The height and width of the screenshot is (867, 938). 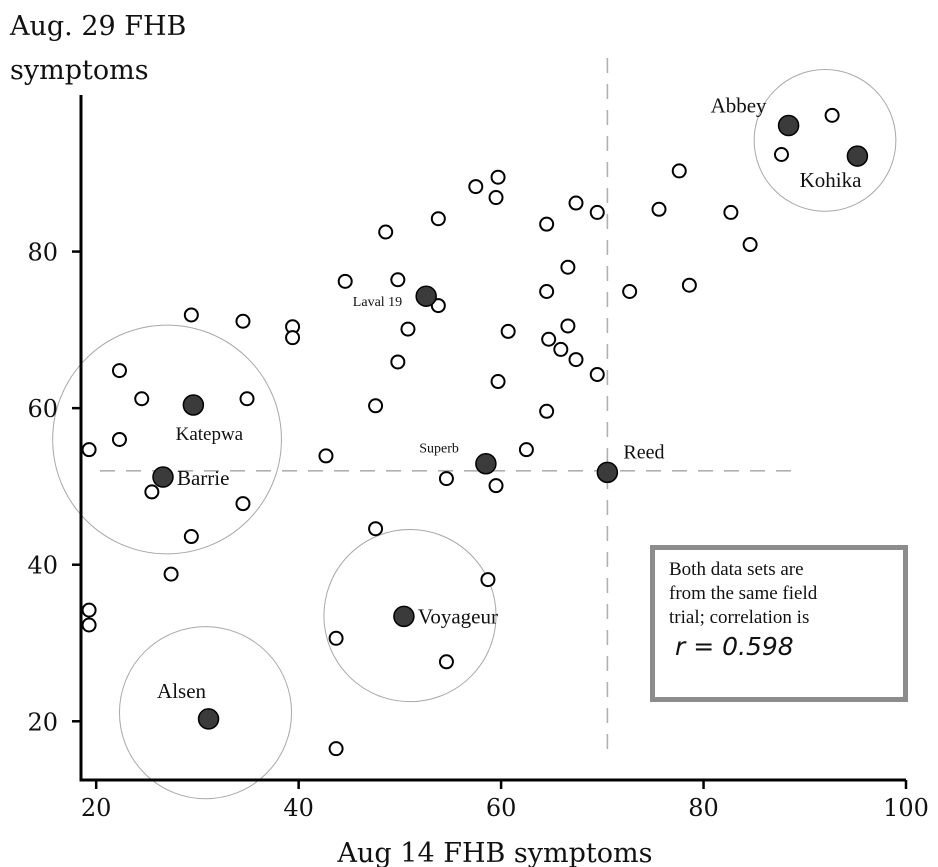 What do you see at coordinates (788, 125) in the screenshot?
I see `highlight-point-abbey` at bounding box center [788, 125].